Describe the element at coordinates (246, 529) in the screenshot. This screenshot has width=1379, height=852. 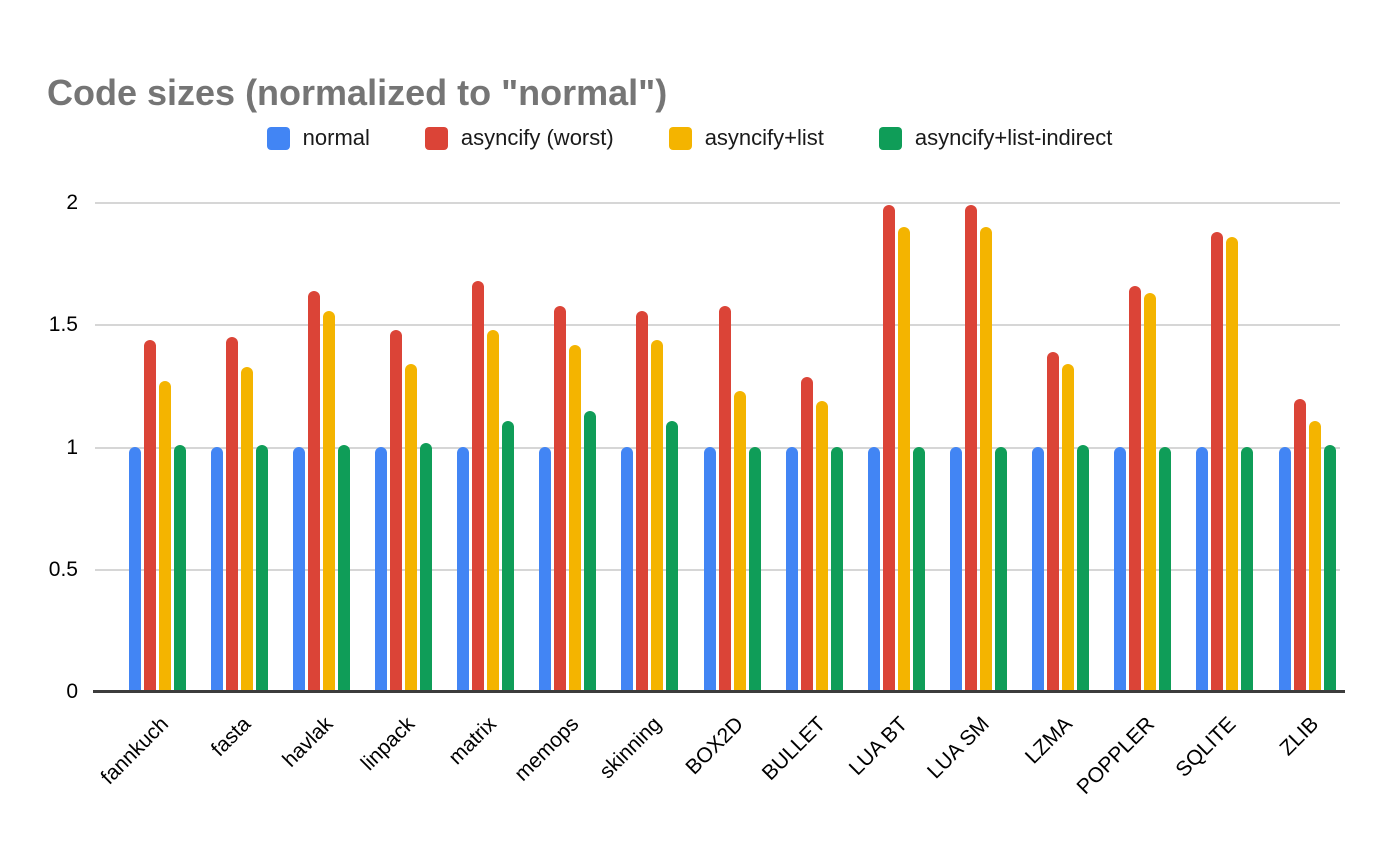
I see `bar-fasta-asyncify+list` at that location.